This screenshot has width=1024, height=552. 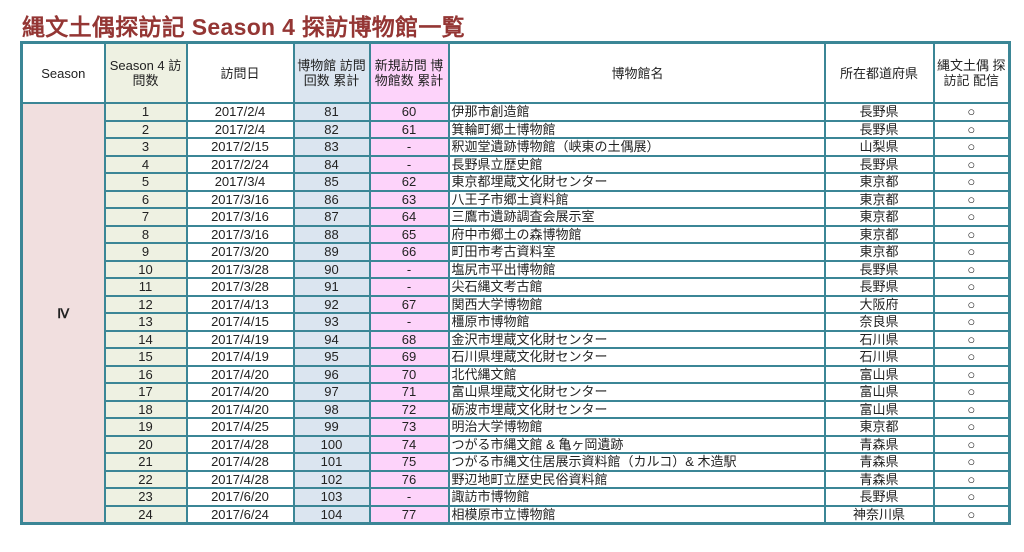 I want to click on visit-count-cell: 3, so click(x=145, y=147).